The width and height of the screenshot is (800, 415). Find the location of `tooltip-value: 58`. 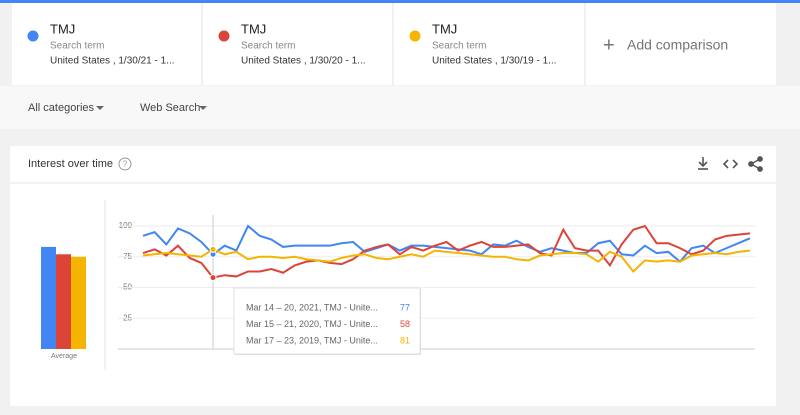

tooltip-value: 58 is located at coordinates (405, 324).